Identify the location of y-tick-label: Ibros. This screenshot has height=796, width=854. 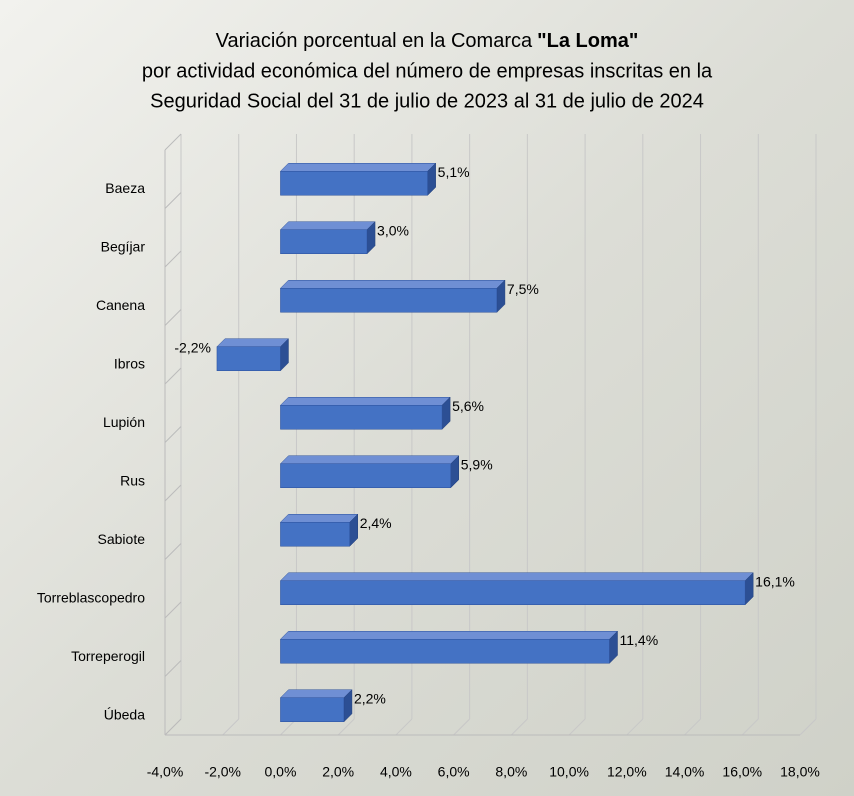
(129, 363).